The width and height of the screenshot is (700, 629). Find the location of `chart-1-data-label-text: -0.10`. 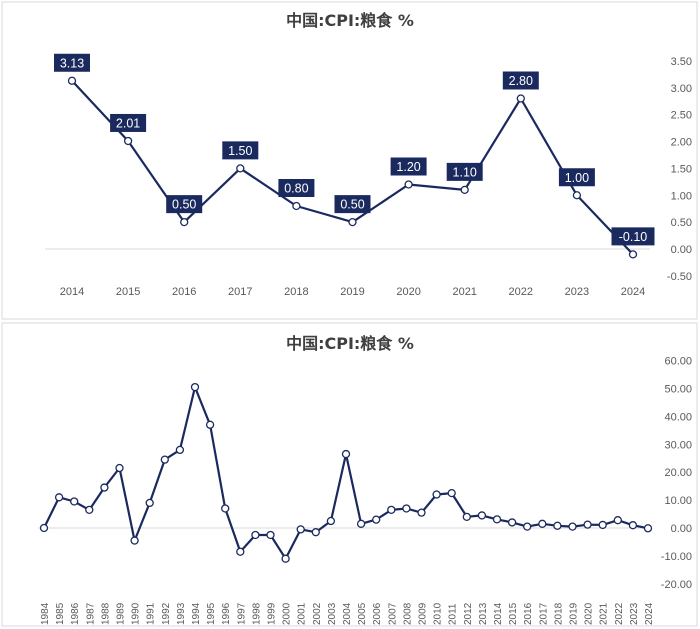

chart-1-data-label-text: -0.10 is located at coordinates (633, 237).